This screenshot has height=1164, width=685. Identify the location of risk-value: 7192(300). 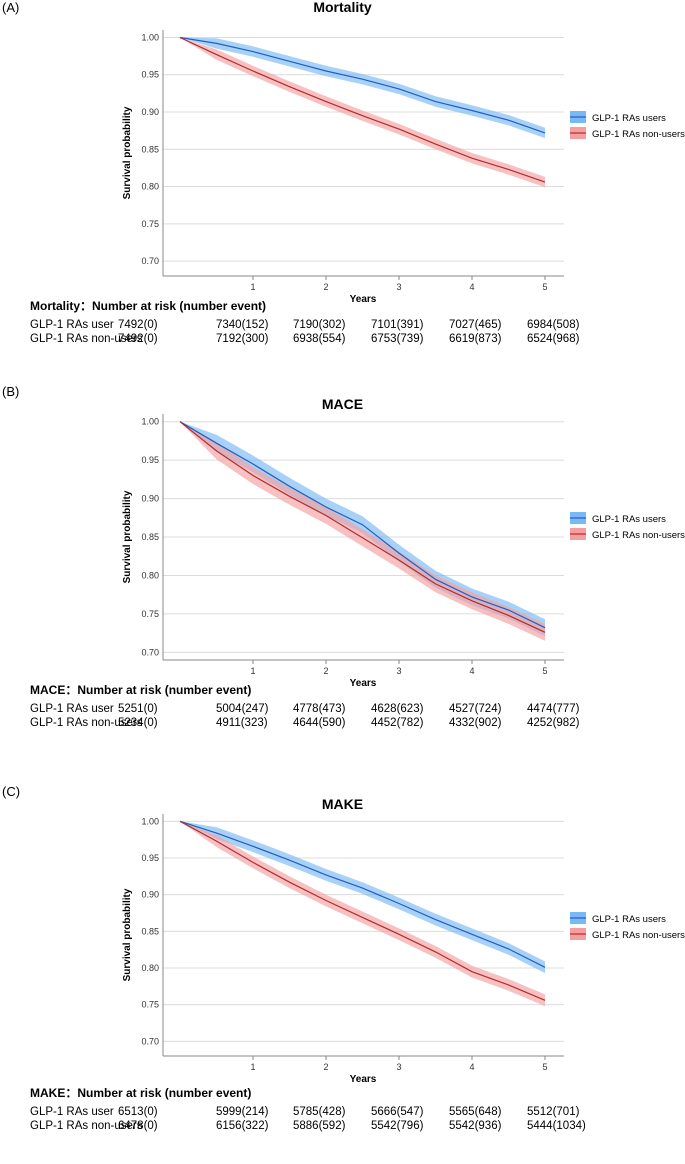
(242, 339).